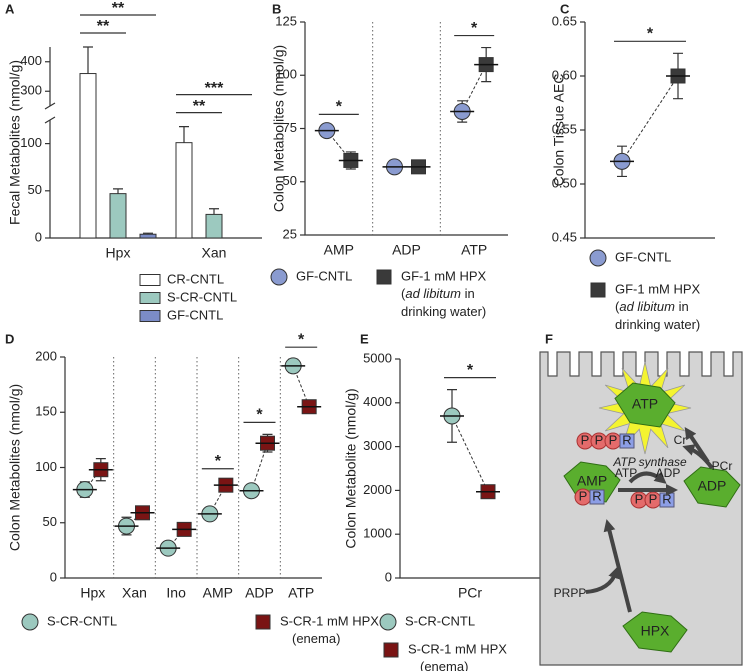 Image resolution: width=747 pixels, height=671 pixels. Describe the element at coordinates (377, 489) in the screenshot. I see `y-tick-label: 2000` at that location.